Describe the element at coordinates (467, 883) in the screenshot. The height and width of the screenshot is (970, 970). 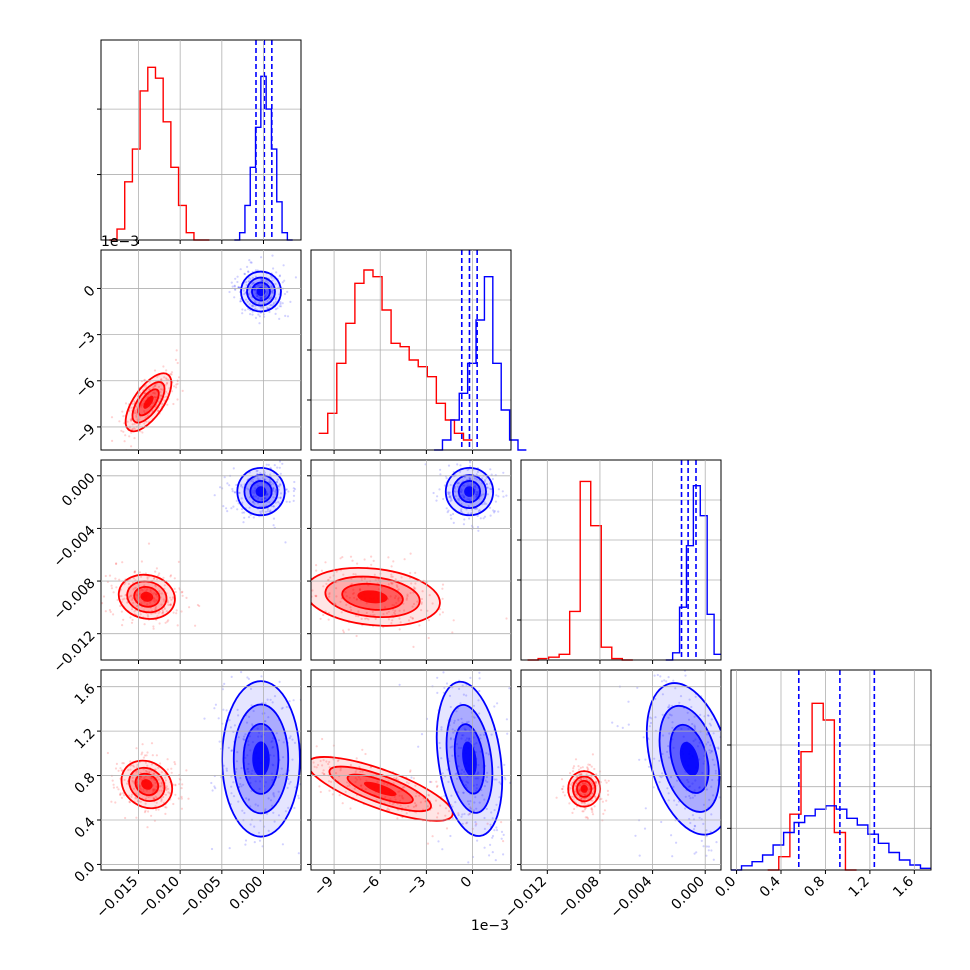
I see `x-tick-label: 0` at that location.